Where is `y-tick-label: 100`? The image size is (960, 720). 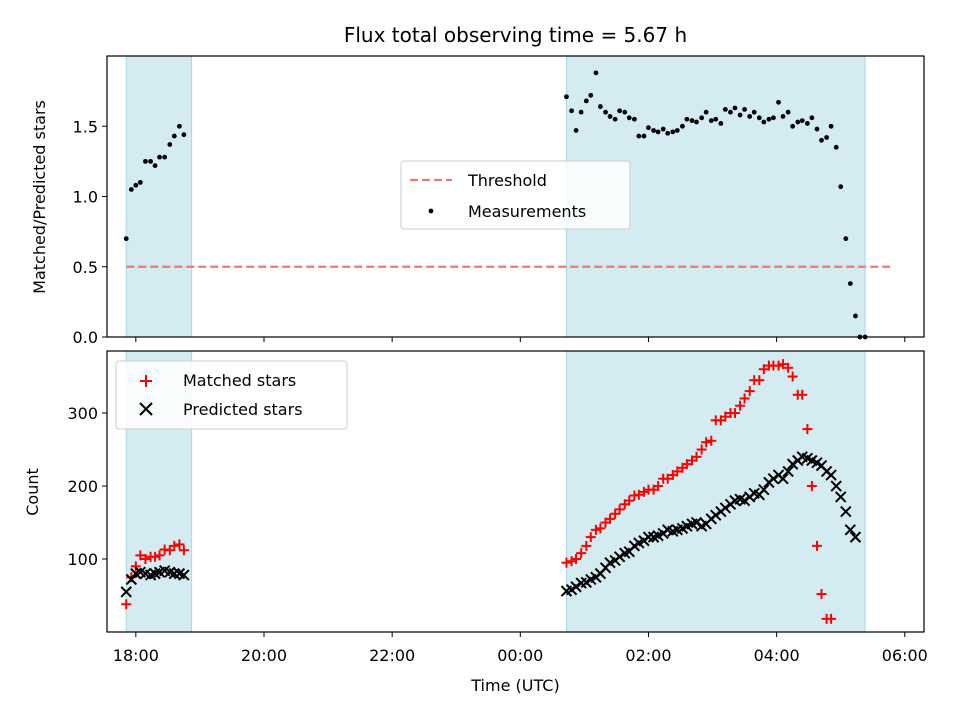 y-tick-label: 100 is located at coordinates (82, 559).